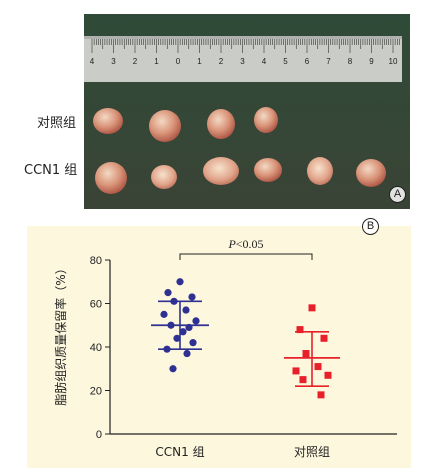 This screenshot has width=421, height=474. What do you see at coordinates (350, 61) in the screenshot?
I see `ruler-number: 8` at bounding box center [350, 61].